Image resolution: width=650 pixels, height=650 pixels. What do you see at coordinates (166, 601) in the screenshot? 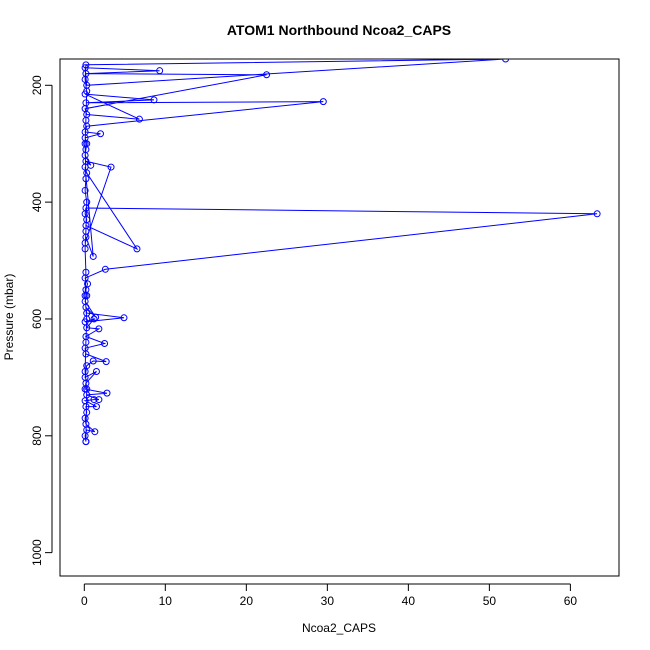
I see `x-tick-label: 10` at bounding box center [166, 601].